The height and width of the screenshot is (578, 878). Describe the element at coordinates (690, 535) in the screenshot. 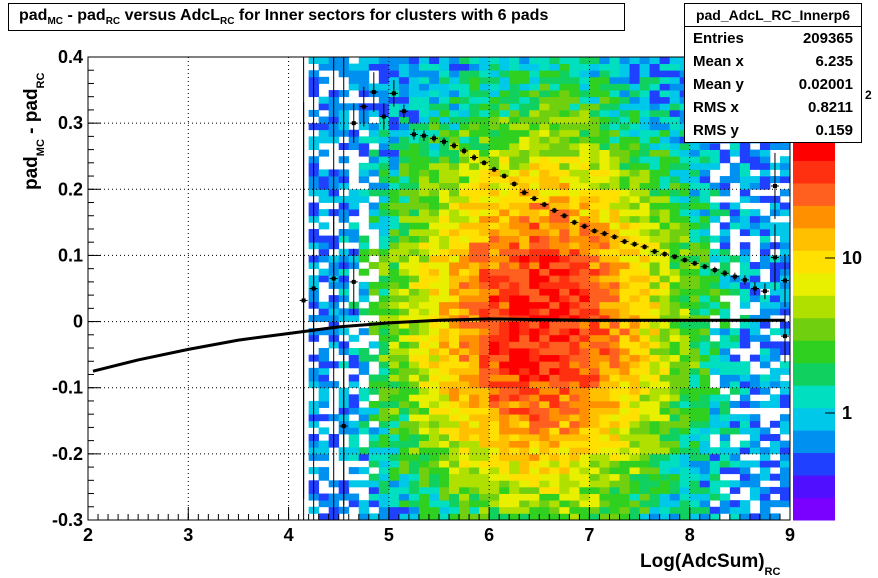

I see `x-tick-label: 8` at that location.